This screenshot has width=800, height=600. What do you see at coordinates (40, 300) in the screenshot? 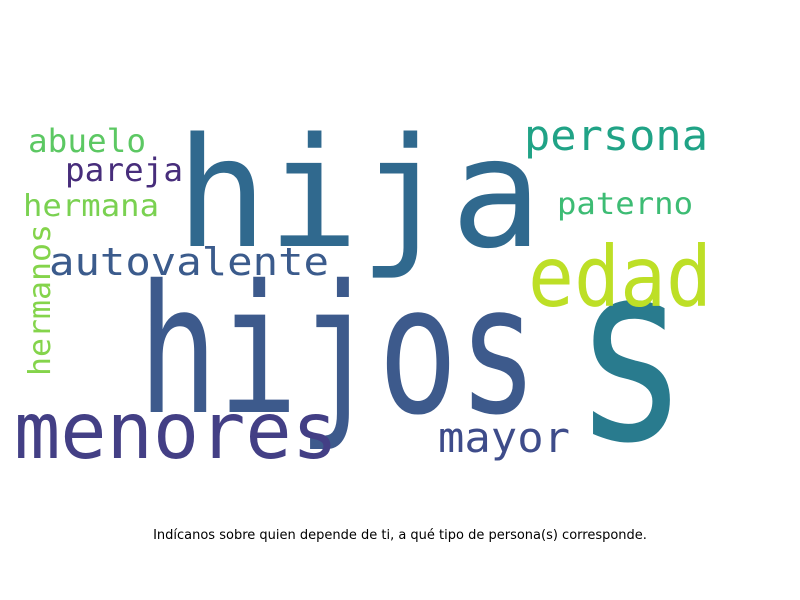
I see `word-hermanos: hermanos` at bounding box center [40, 300].